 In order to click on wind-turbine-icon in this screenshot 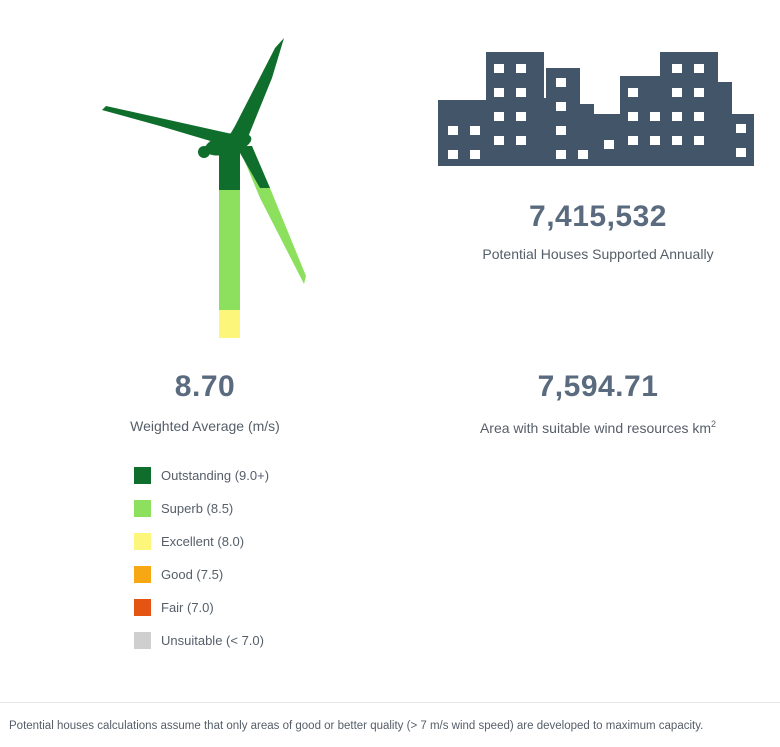, I will do `click(204, 188)`.